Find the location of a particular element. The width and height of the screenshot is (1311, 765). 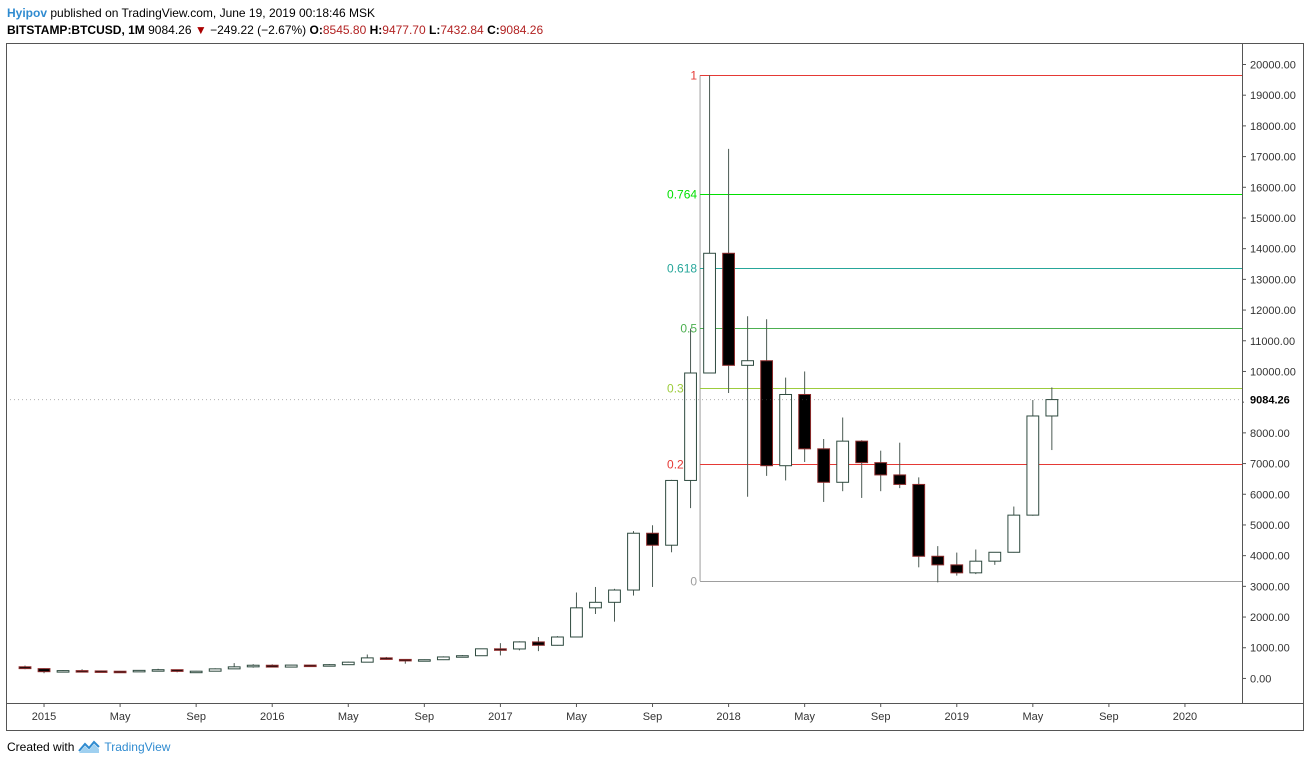

tradingview-brand: TradingView is located at coordinates (137, 747).